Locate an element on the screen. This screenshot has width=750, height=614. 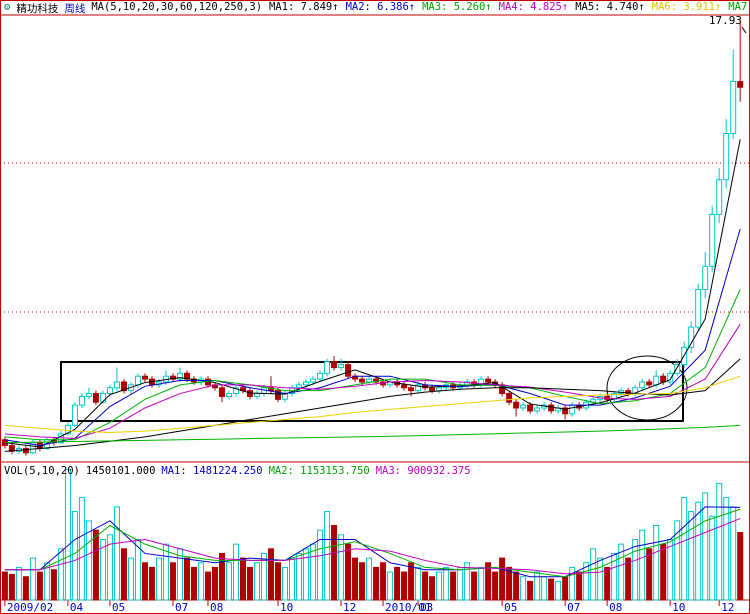
x-tick-label: 03 is located at coordinates (426, 607).